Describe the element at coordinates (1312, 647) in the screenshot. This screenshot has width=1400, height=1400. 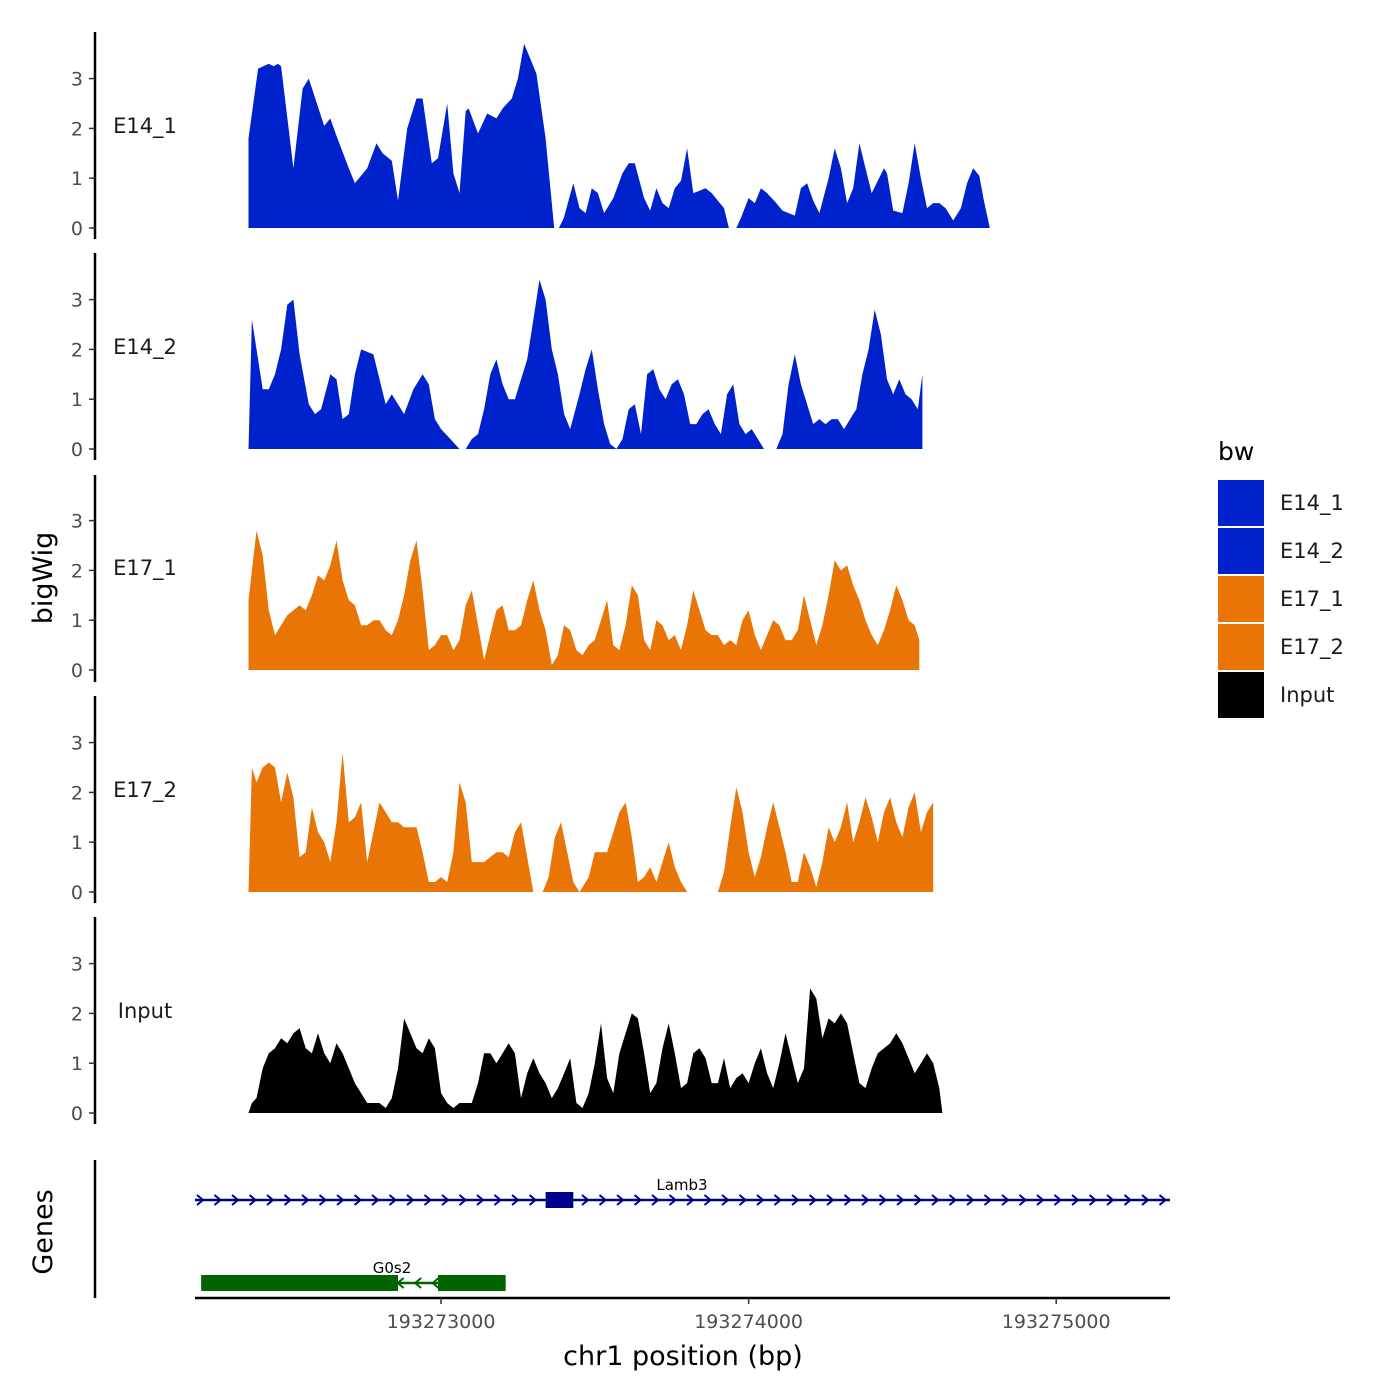
I see `legend-label: E17_2` at that location.